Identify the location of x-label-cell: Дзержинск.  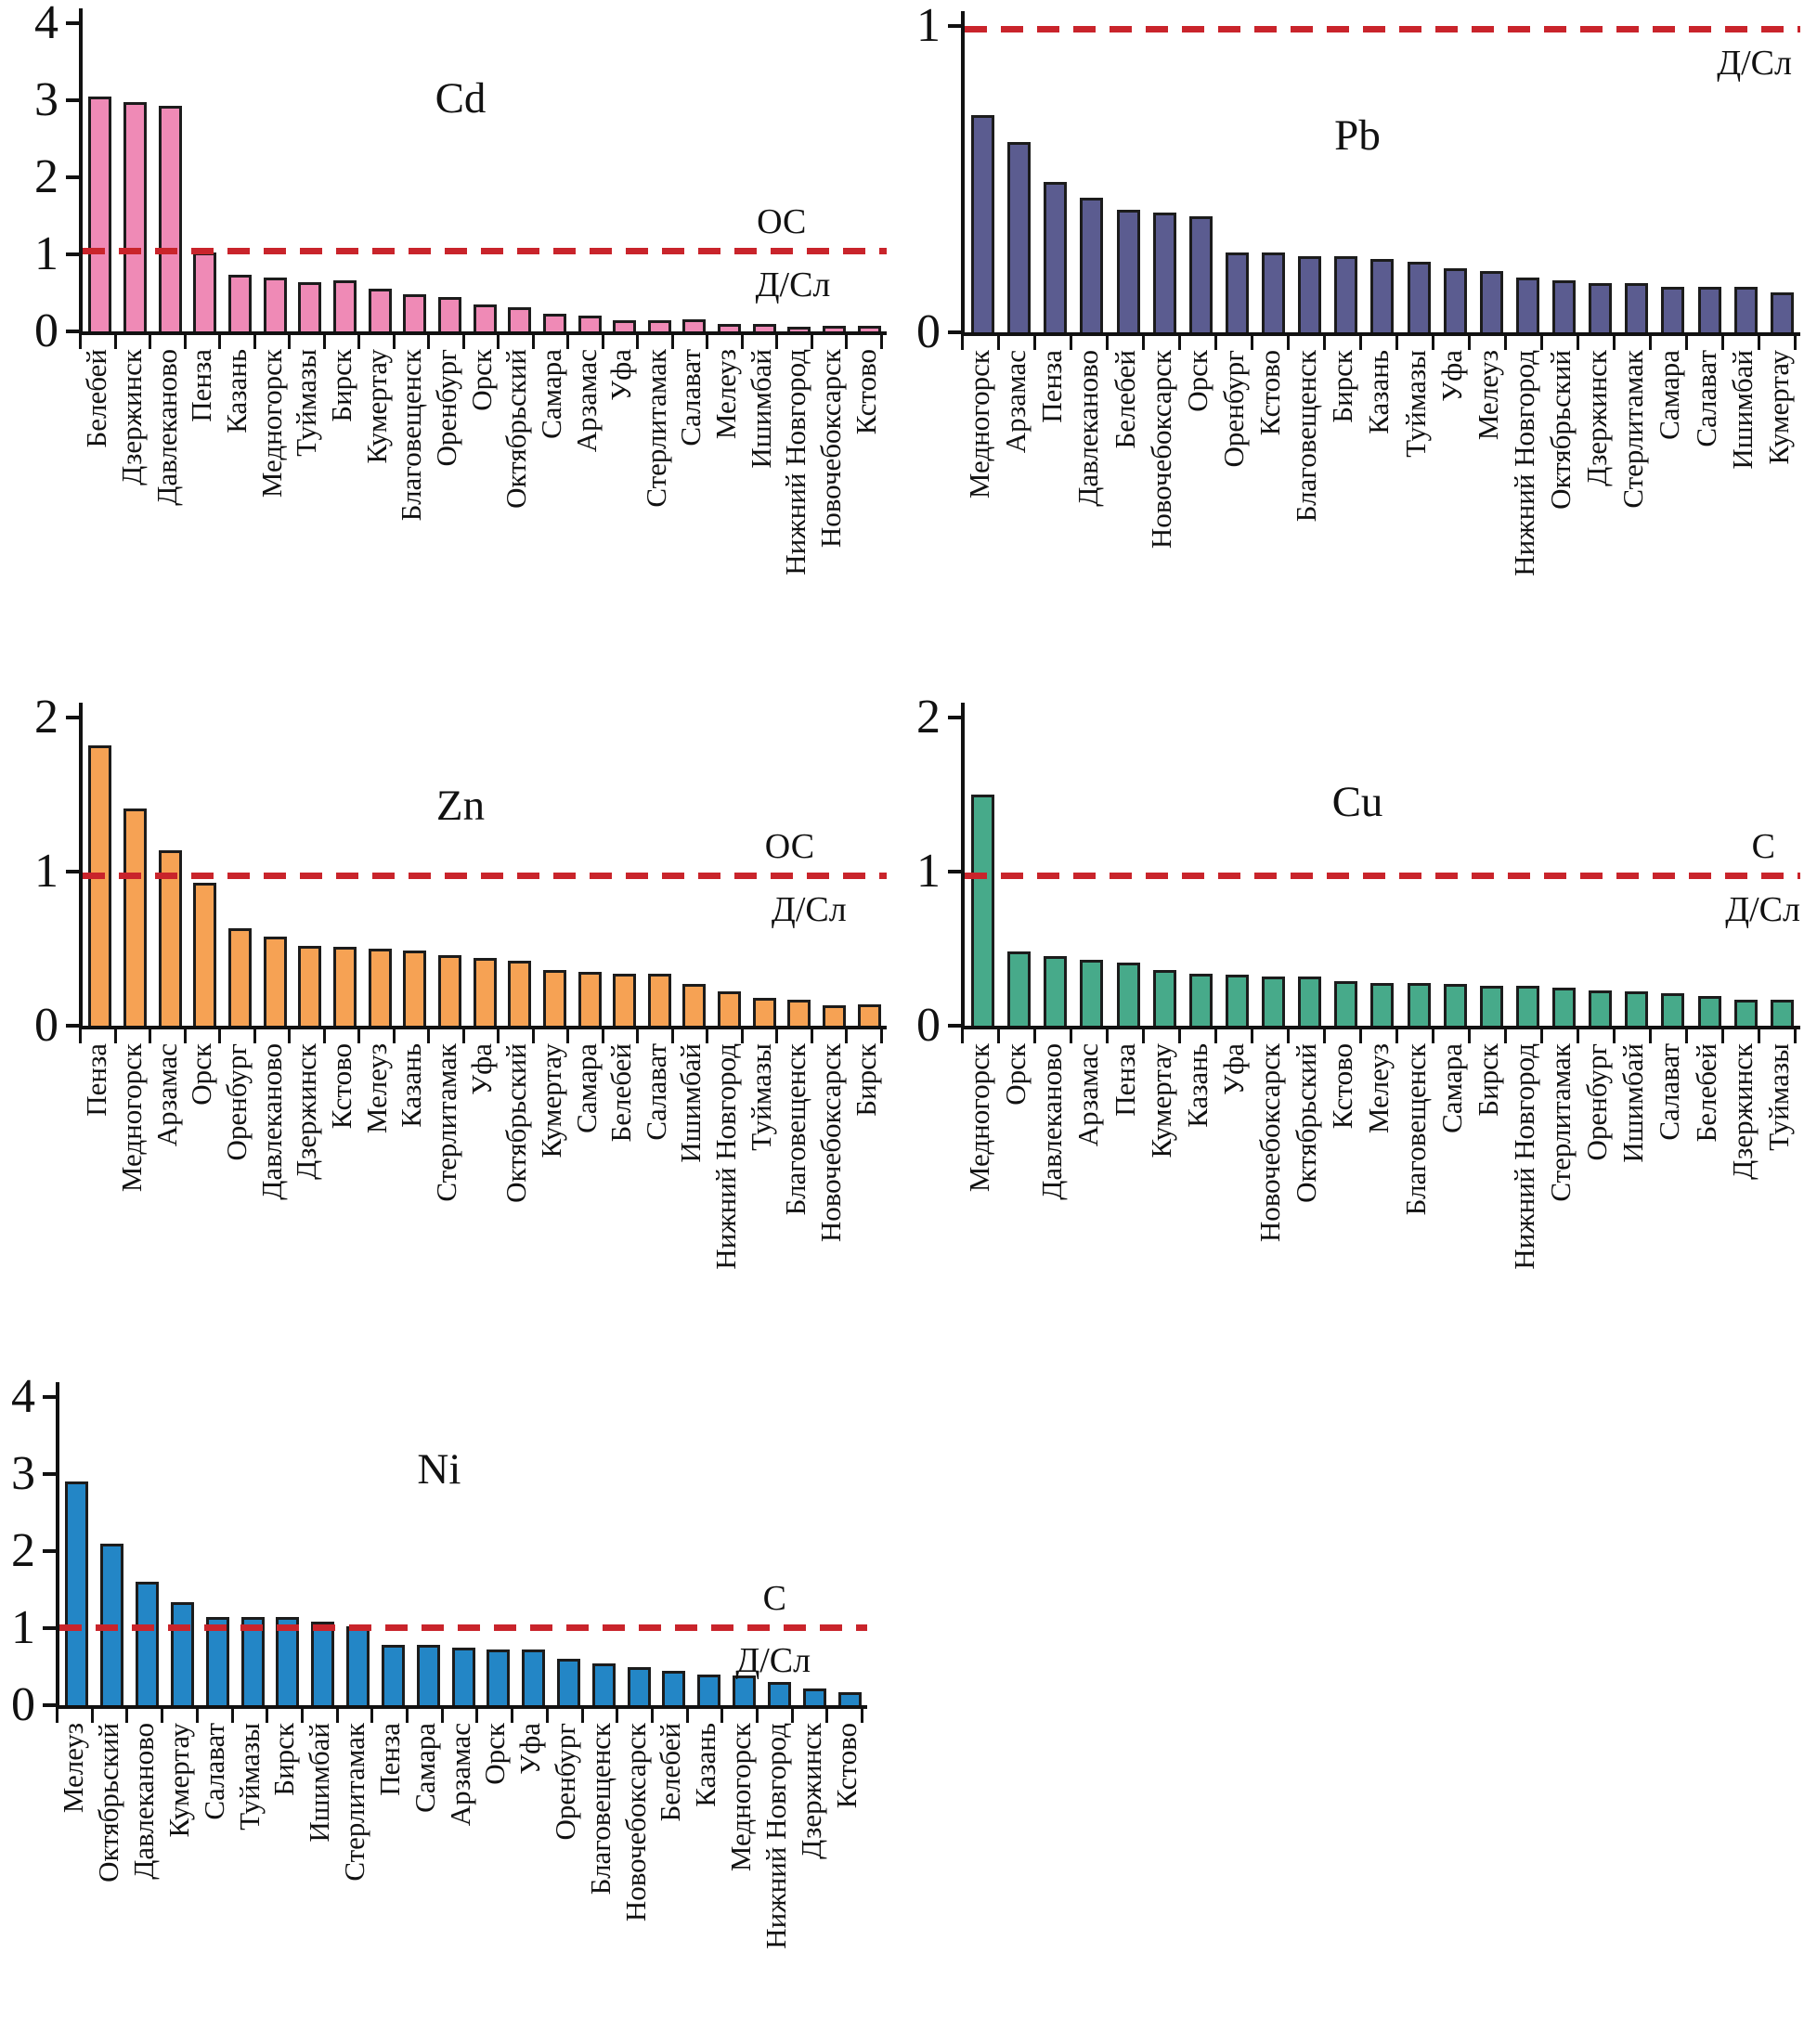
(1742, 1114).